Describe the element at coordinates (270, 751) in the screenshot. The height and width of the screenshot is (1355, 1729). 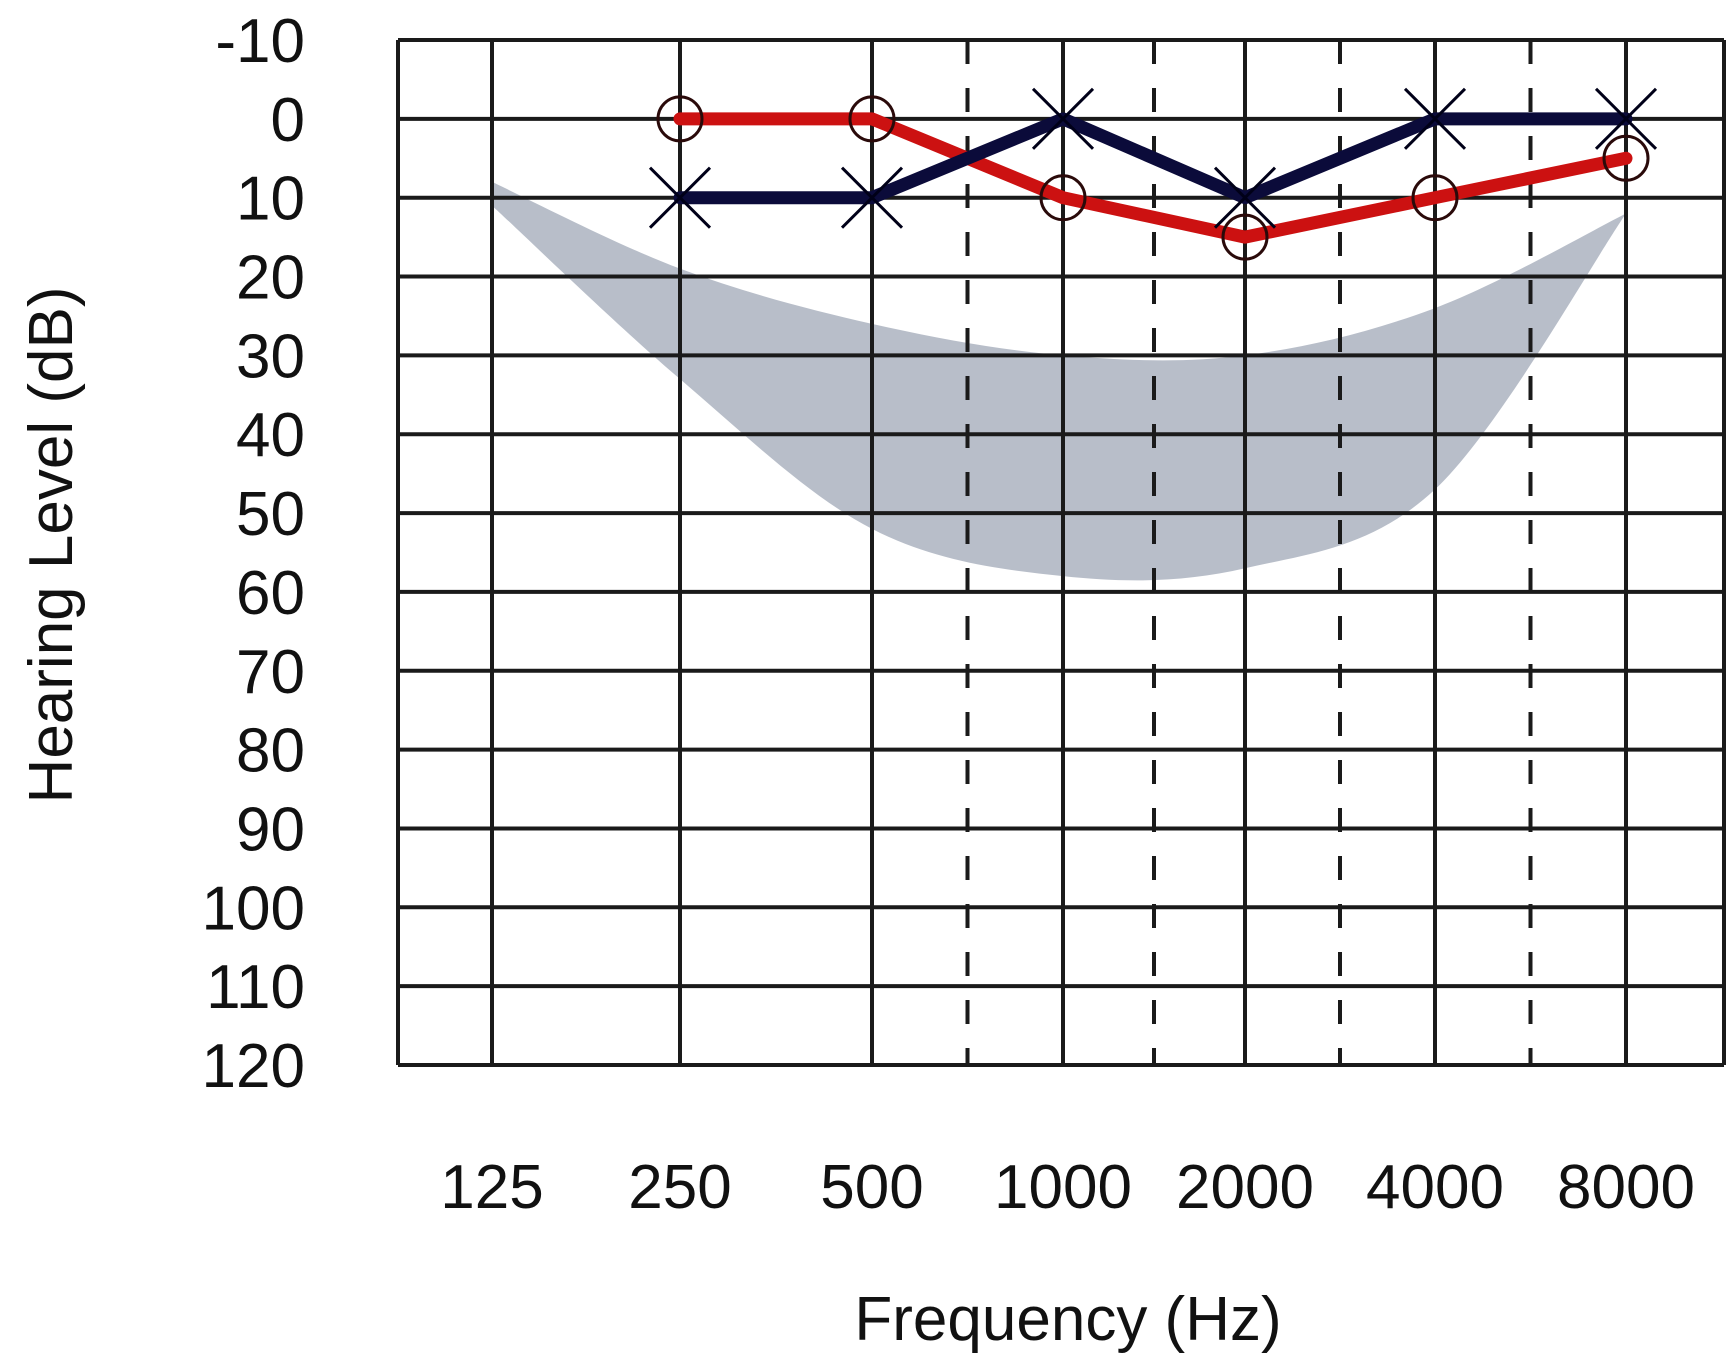
I see `y-tick-label: 80` at that location.